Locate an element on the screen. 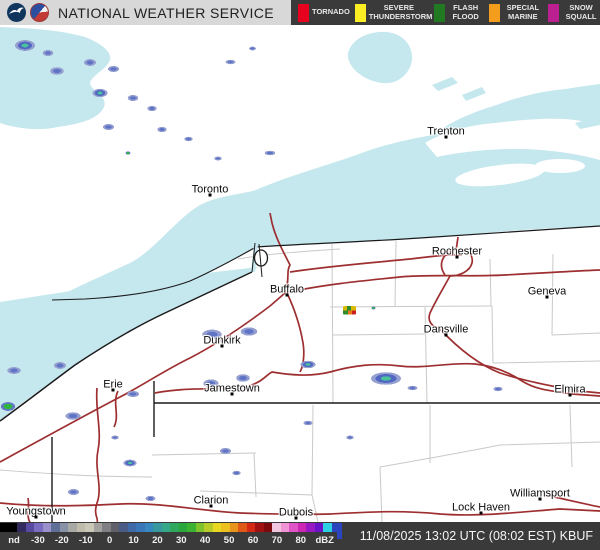  city-label: Elmira is located at coordinates (570, 389).